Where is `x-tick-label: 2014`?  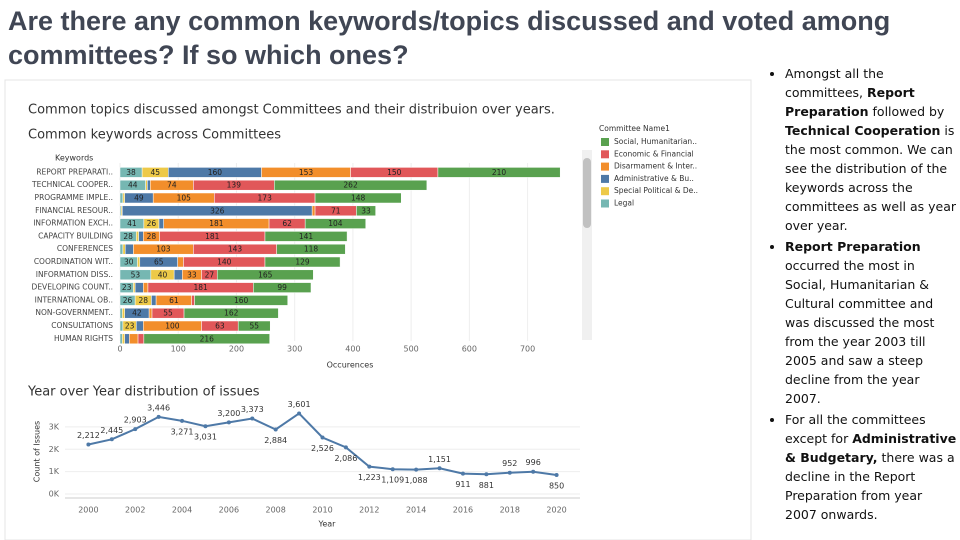 x-tick-label: 2014 is located at coordinates (416, 510).